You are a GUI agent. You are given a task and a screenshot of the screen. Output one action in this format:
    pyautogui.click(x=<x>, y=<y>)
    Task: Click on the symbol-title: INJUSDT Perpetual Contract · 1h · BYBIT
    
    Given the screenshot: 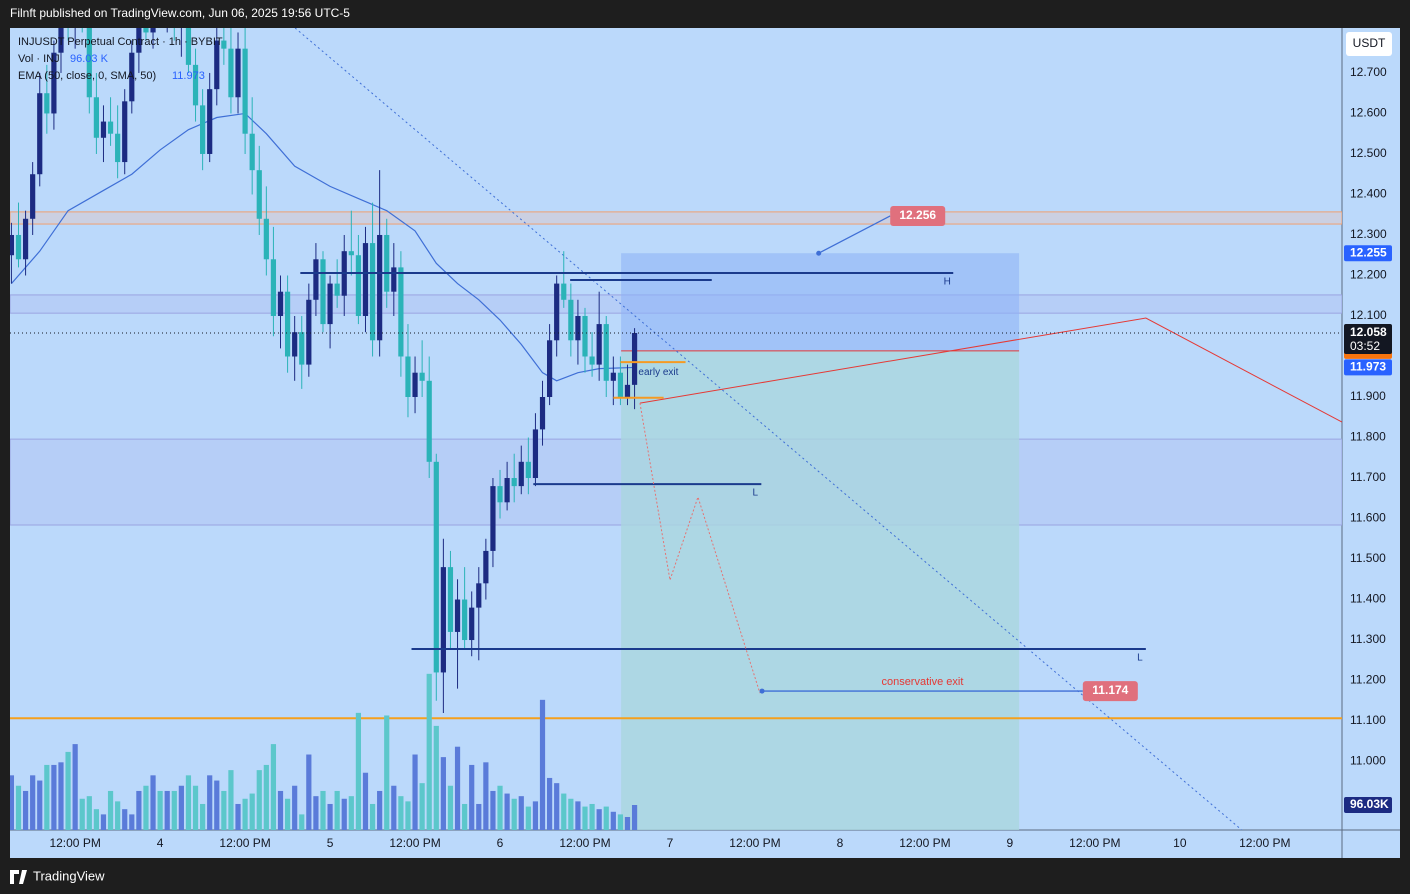 What is the action you would take?
    pyautogui.click(x=120, y=42)
    